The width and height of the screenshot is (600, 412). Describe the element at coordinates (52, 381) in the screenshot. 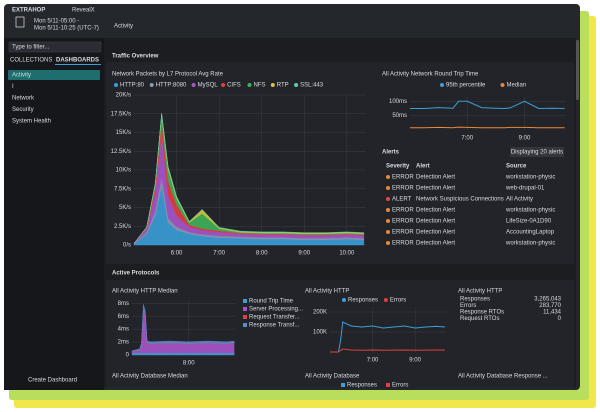

I see `create-dashboard: Create Dashboard` at that location.